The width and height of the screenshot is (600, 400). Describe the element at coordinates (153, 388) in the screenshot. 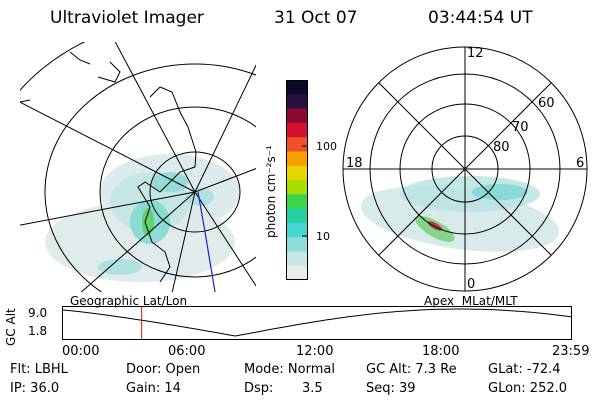

I see `footer-gain: Gain: 14` at that location.